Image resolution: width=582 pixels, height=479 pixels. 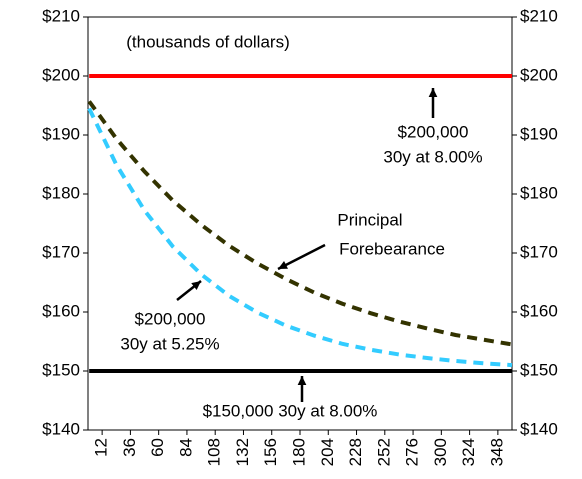 What do you see at coordinates (539, 428) in the screenshot?
I see `y2-tick-label: $140` at bounding box center [539, 428].